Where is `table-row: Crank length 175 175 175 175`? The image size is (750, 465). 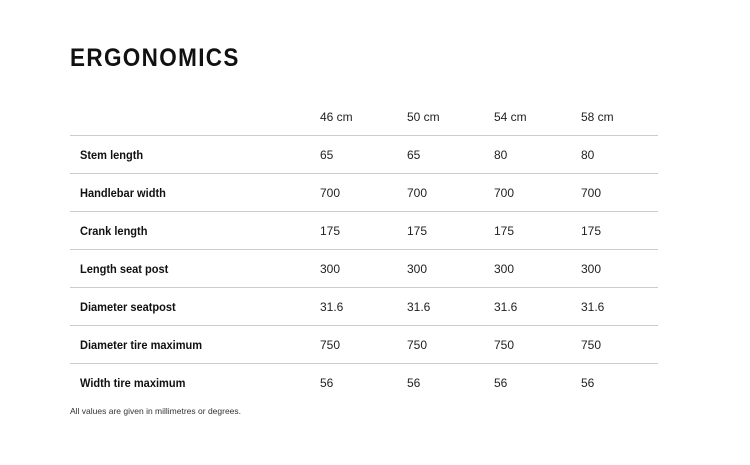
table-row: Crank length 175 175 175 175 is located at coordinates (364, 231).